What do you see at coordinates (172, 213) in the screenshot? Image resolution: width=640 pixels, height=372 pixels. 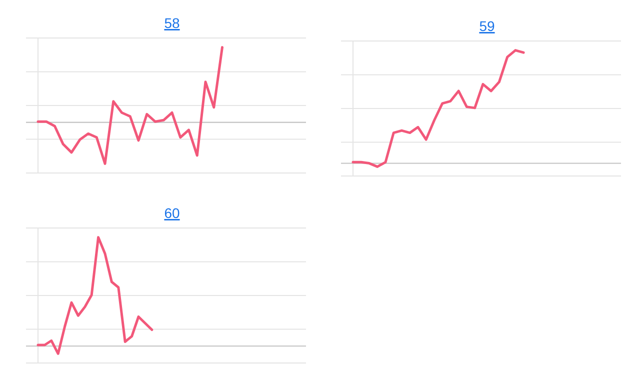 I see `chart-title: 60` at bounding box center [172, 213].